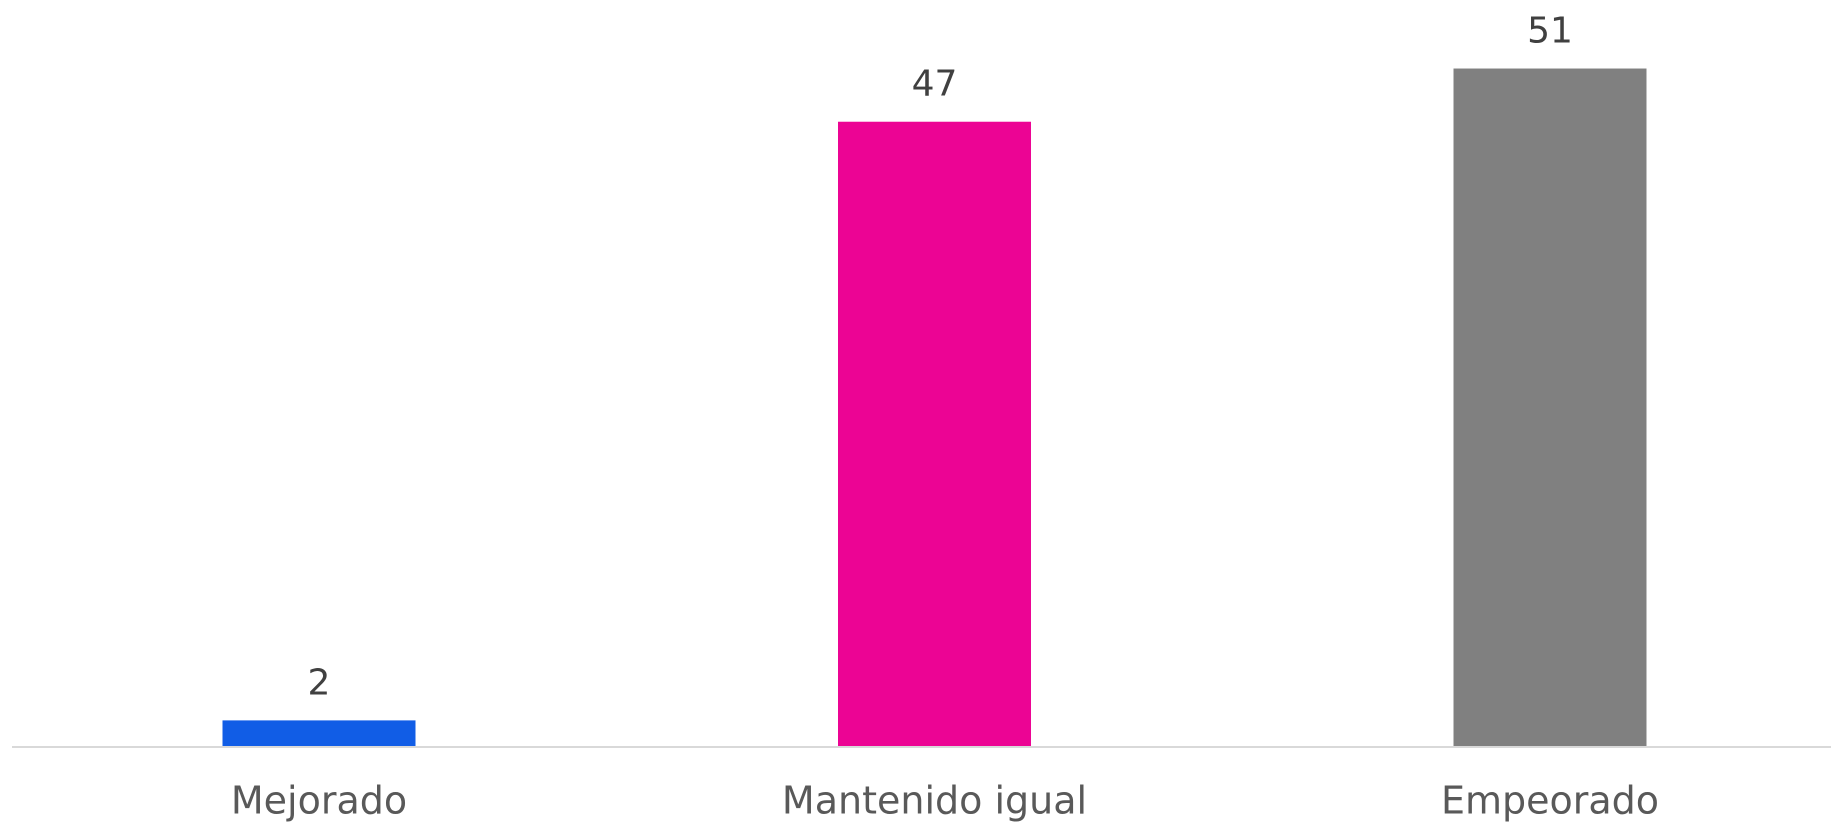  Describe the element at coordinates (1550, 800) in the screenshot. I see `x-tick-label: Empeorado` at that location.